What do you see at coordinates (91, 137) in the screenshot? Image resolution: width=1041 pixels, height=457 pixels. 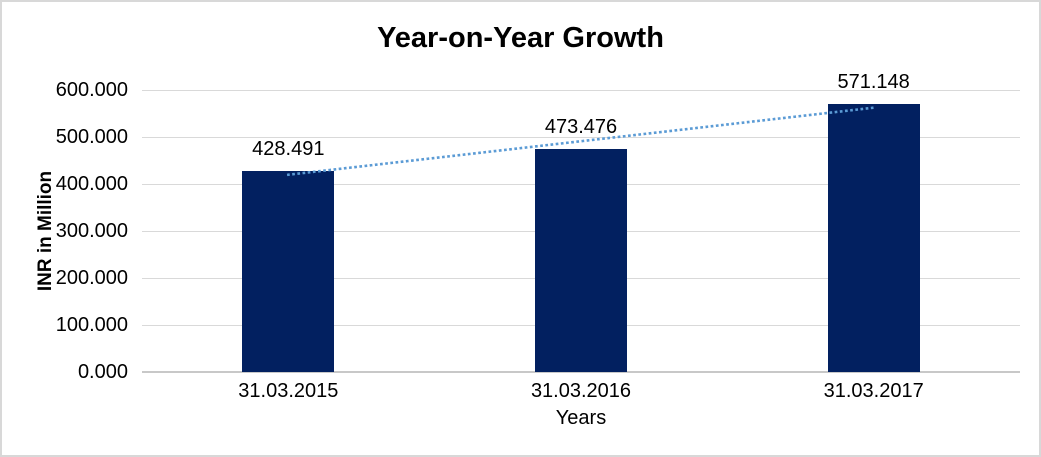 I see `y-tick-label: 500.000` at bounding box center [91, 137].